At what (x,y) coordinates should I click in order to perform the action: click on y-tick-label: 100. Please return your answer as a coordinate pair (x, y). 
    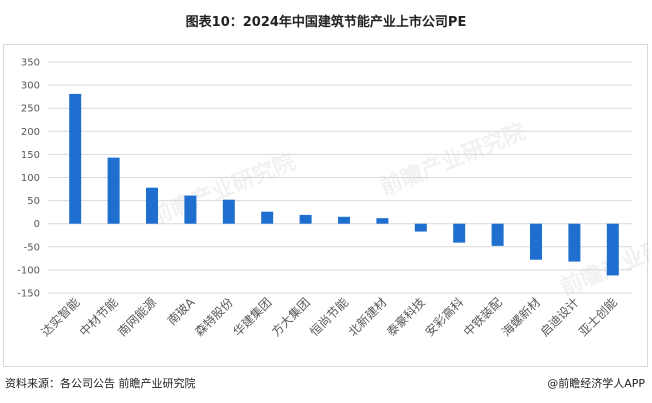
    Looking at the image, I should click on (30, 178).